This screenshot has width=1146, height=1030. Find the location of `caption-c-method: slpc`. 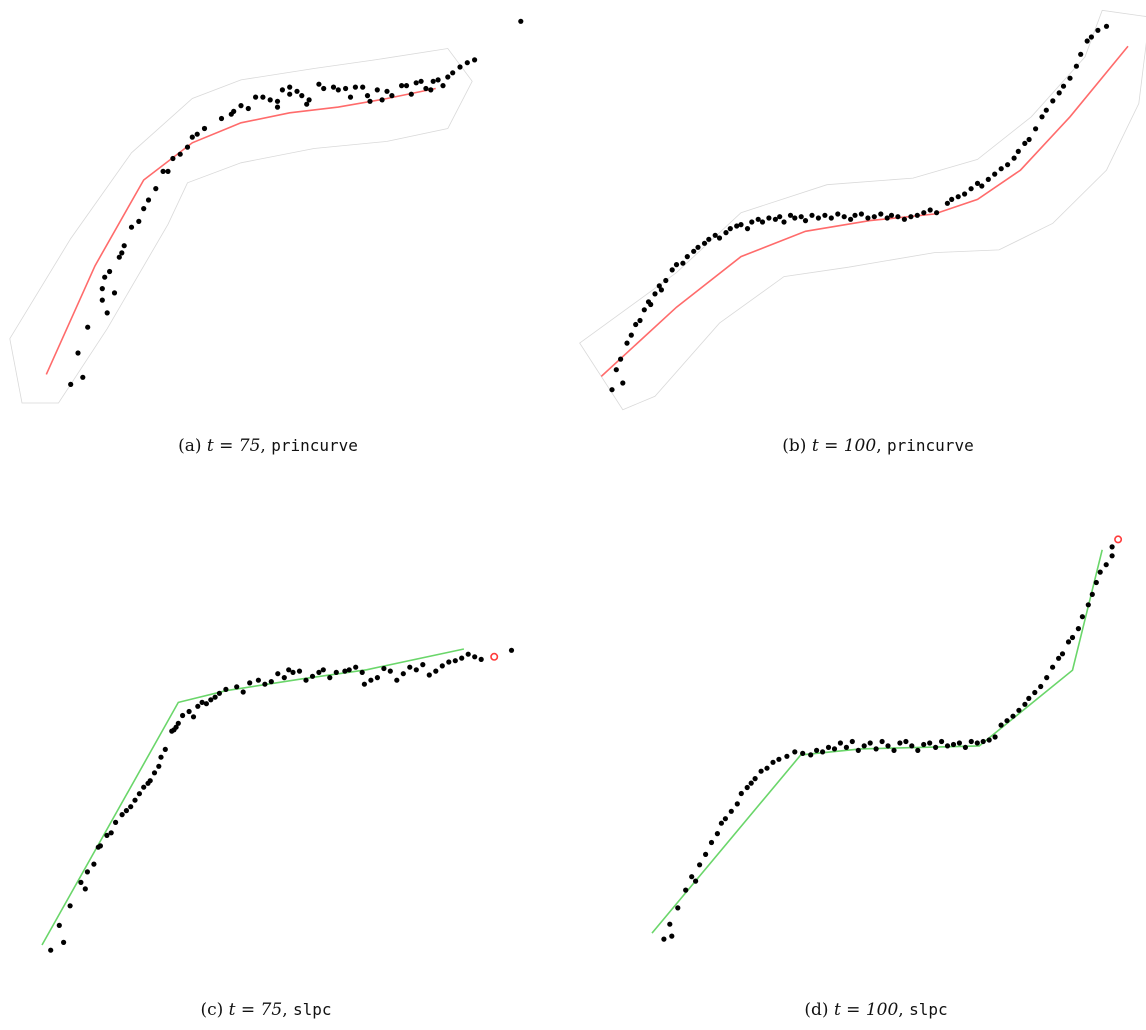

caption-c-method: slpc is located at coordinates (312, 1009).